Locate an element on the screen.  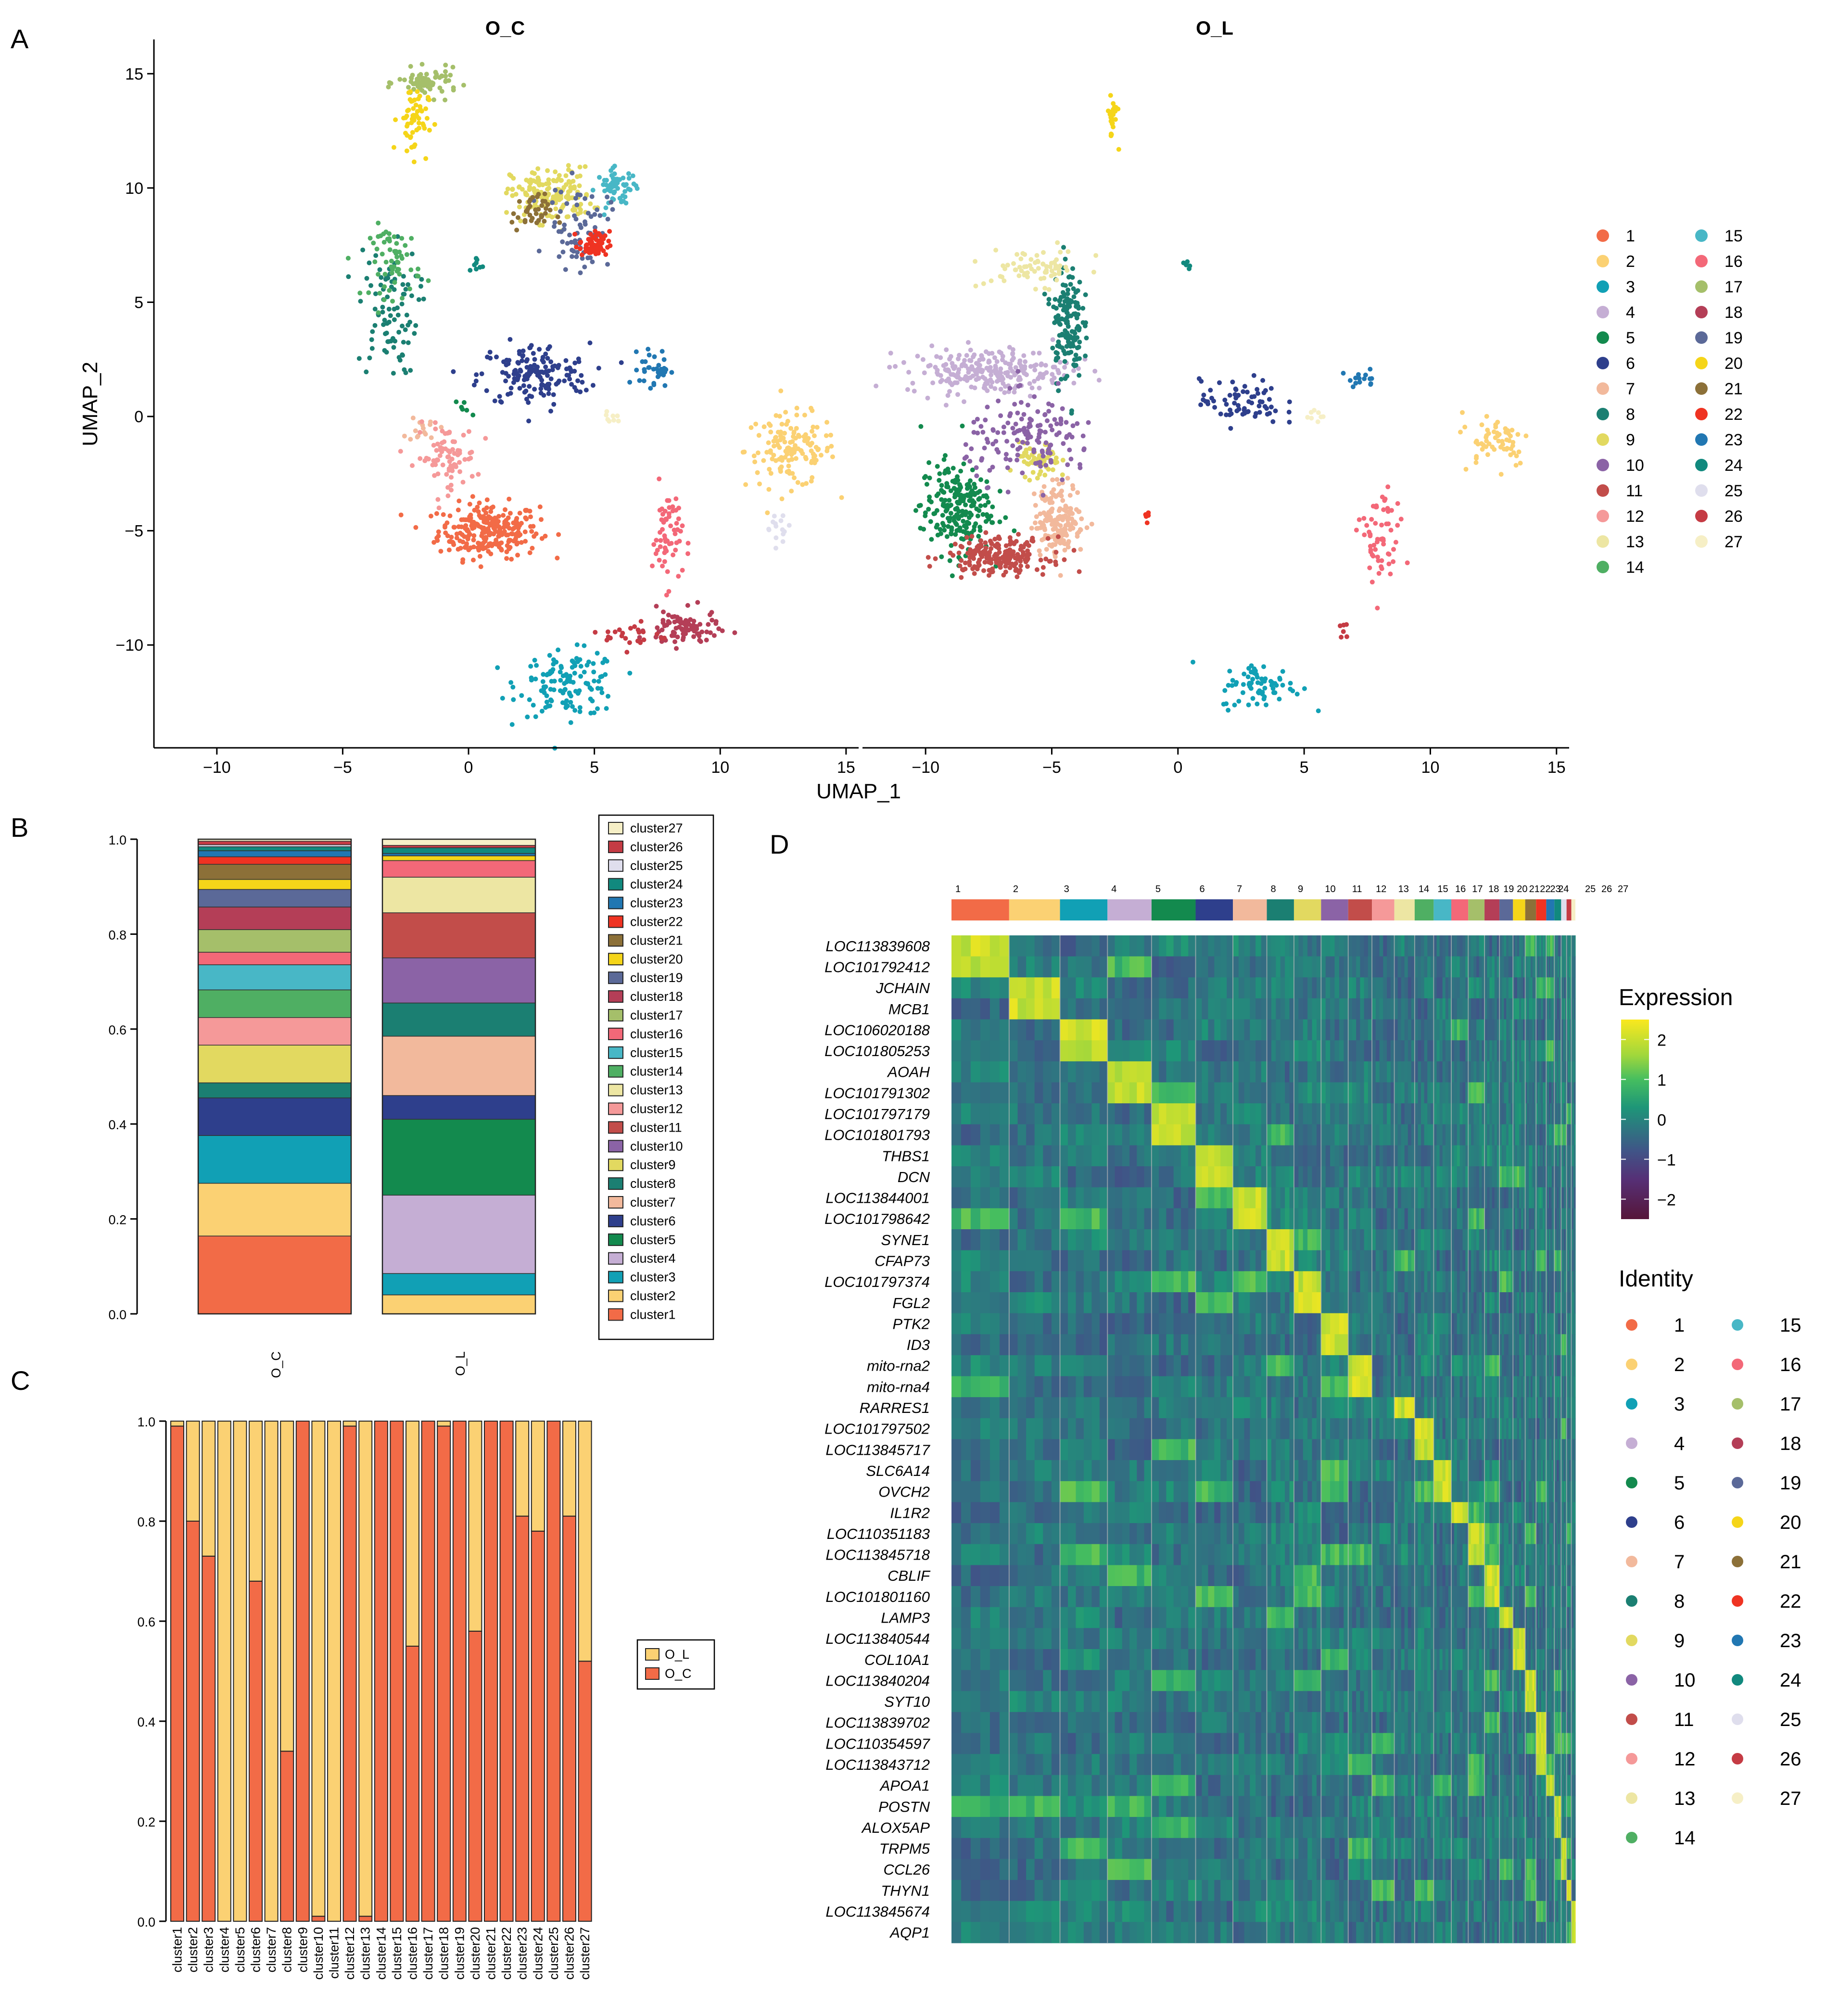
b-legend-label: cluster9 is located at coordinates (653, 1165).